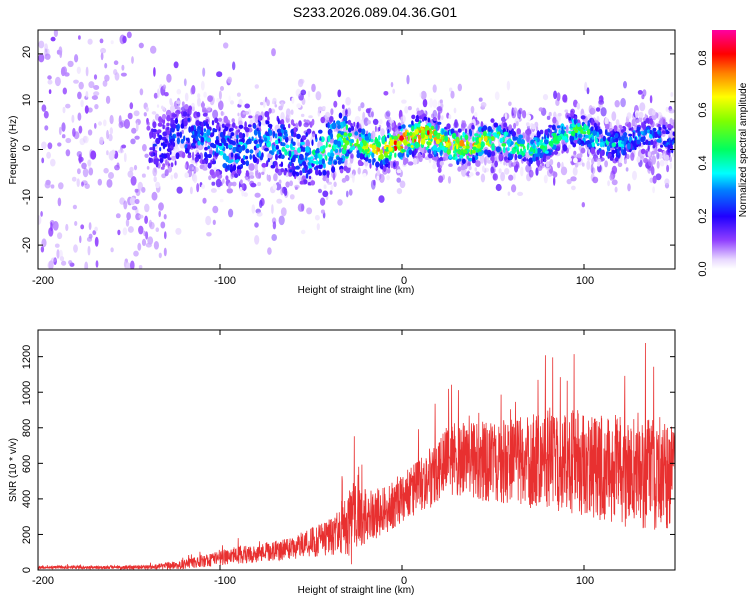 This screenshot has width=750, height=600. Describe the element at coordinates (43, 281) in the screenshot. I see `top-x-tick-label: -200` at that location.